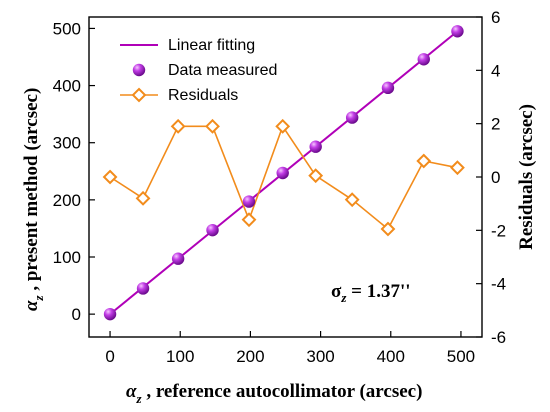 The image size is (550, 412). What do you see at coordinates (67, 28) in the screenshot?
I see `left-tick-label: 500` at bounding box center [67, 28].